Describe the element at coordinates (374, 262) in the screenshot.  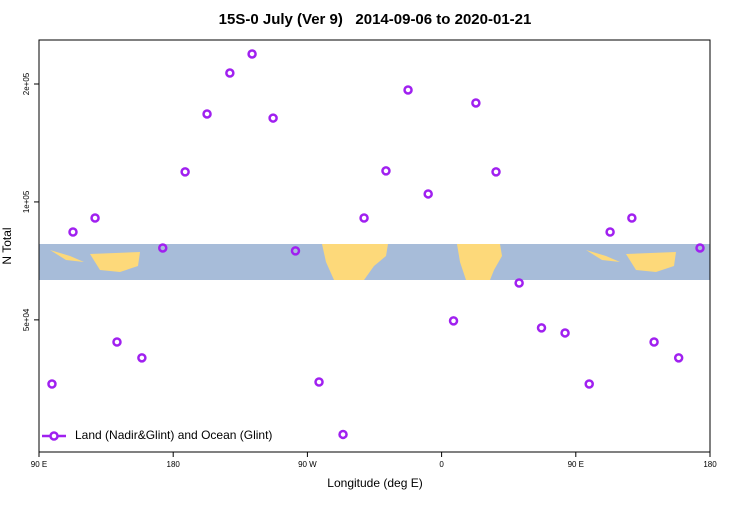
I see `map-band` at that location.